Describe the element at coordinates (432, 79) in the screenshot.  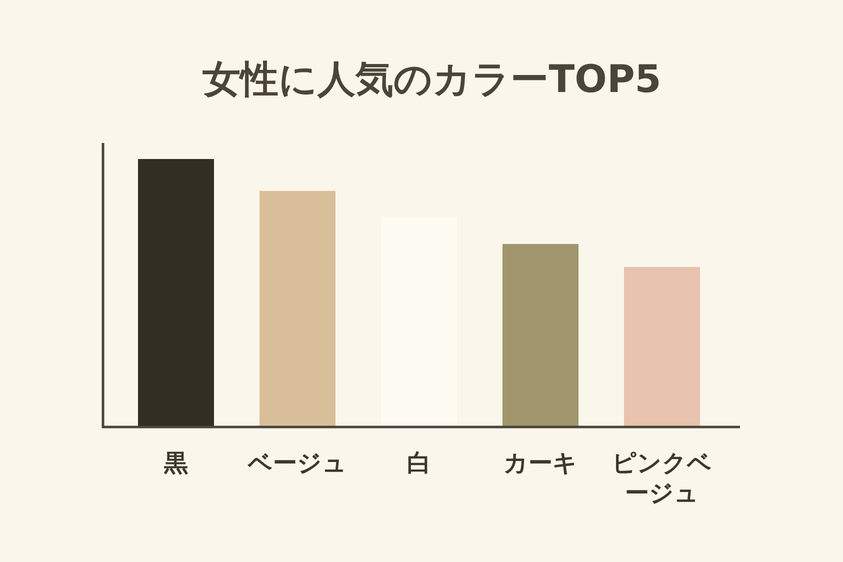
I see `chart-title: 女性に人気のカラーTOP5` at that location.